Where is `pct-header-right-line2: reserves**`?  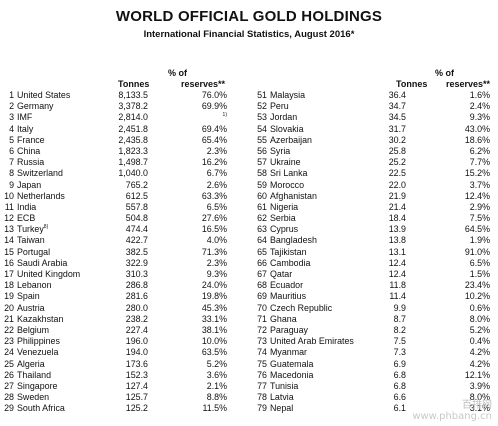
pct-header-right-line2: reserves** is located at coordinates (467, 84).